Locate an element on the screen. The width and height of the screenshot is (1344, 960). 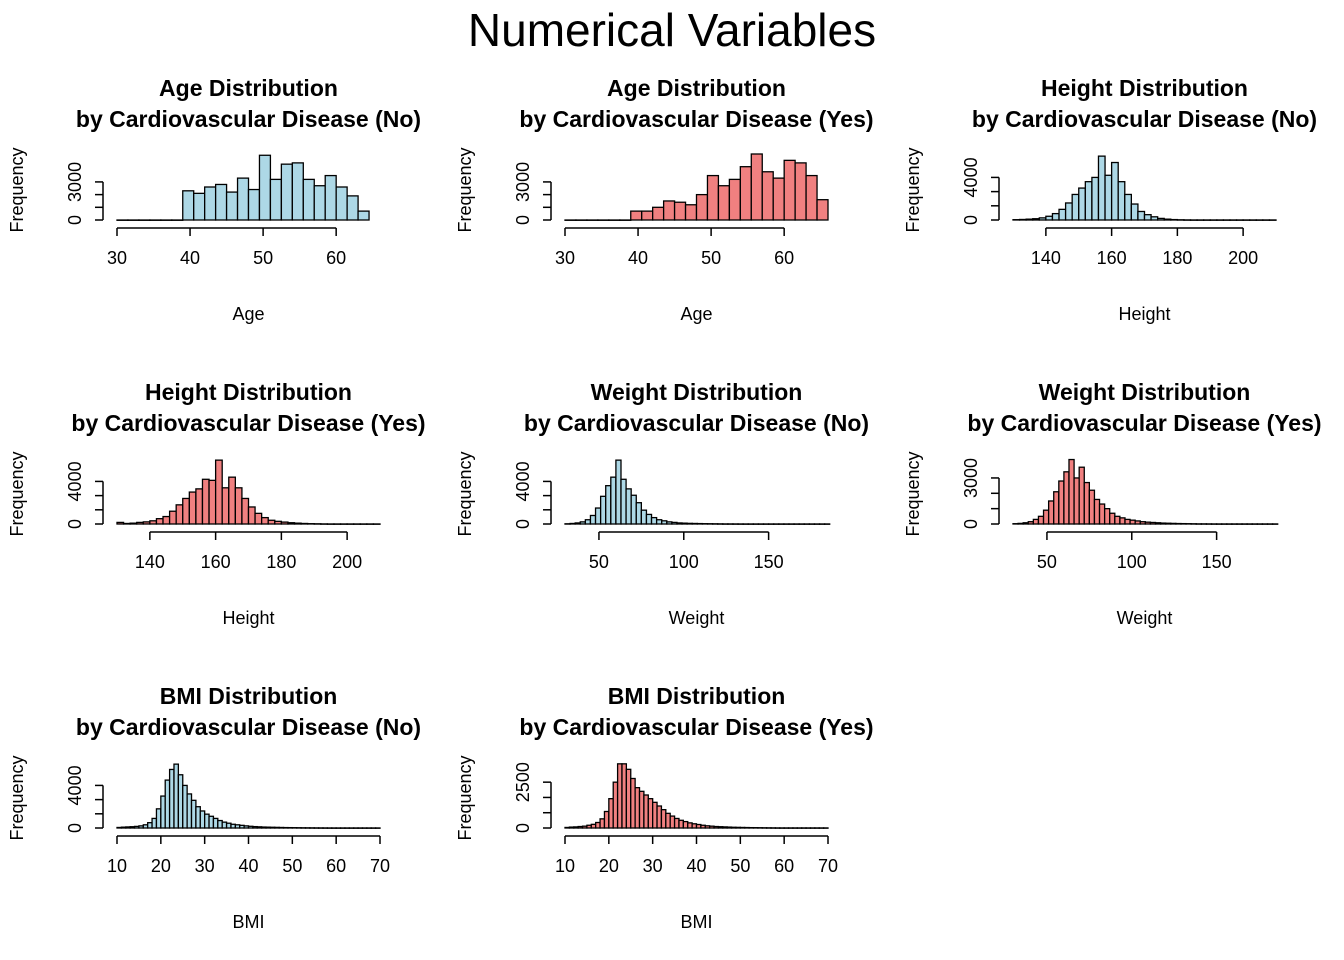
x-tick-label: 180 is located at coordinates (1177, 258).